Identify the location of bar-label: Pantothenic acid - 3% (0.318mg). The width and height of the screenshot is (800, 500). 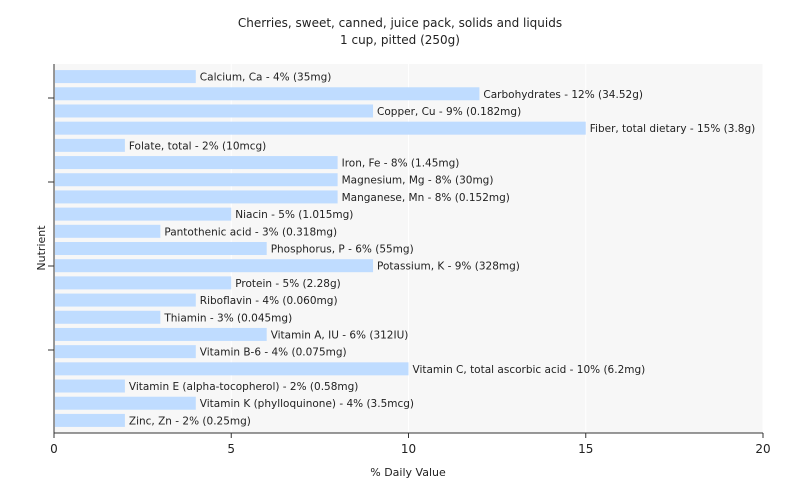
(250, 232).